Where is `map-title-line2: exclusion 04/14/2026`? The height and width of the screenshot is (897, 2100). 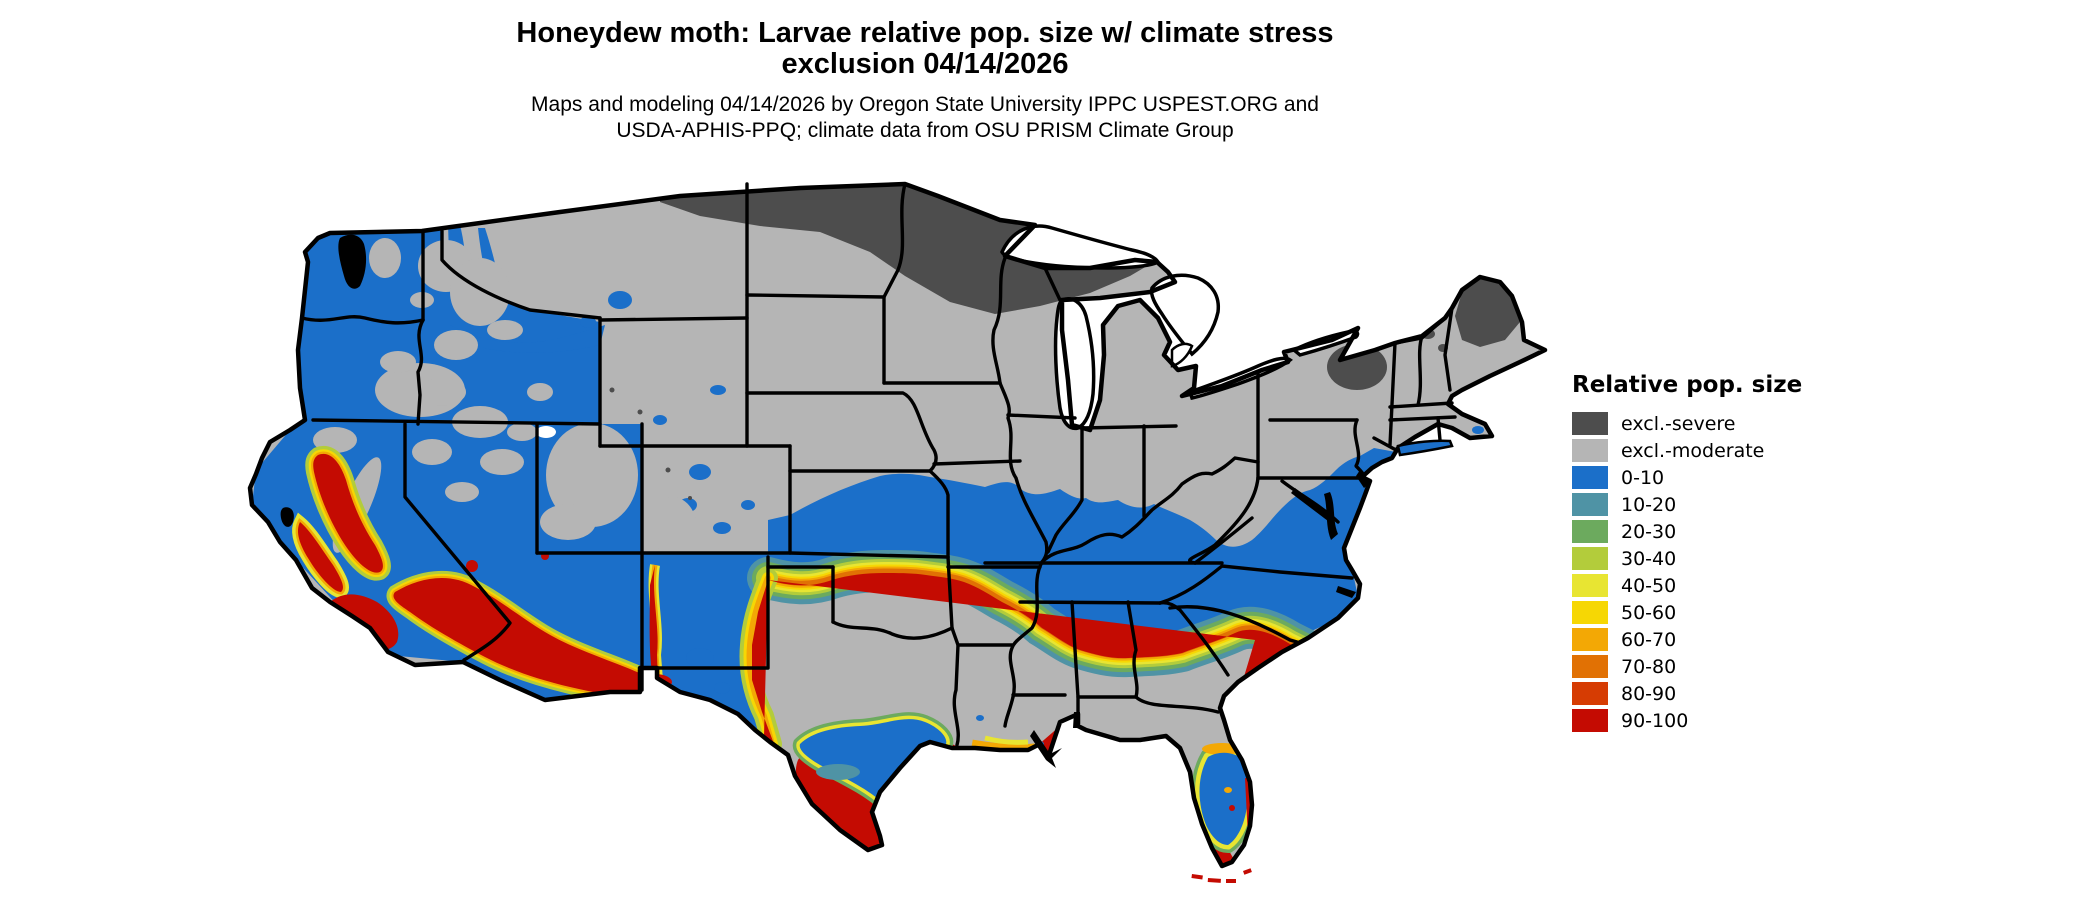 map-title-line2: exclusion 04/14/2026 is located at coordinates (925, 64).